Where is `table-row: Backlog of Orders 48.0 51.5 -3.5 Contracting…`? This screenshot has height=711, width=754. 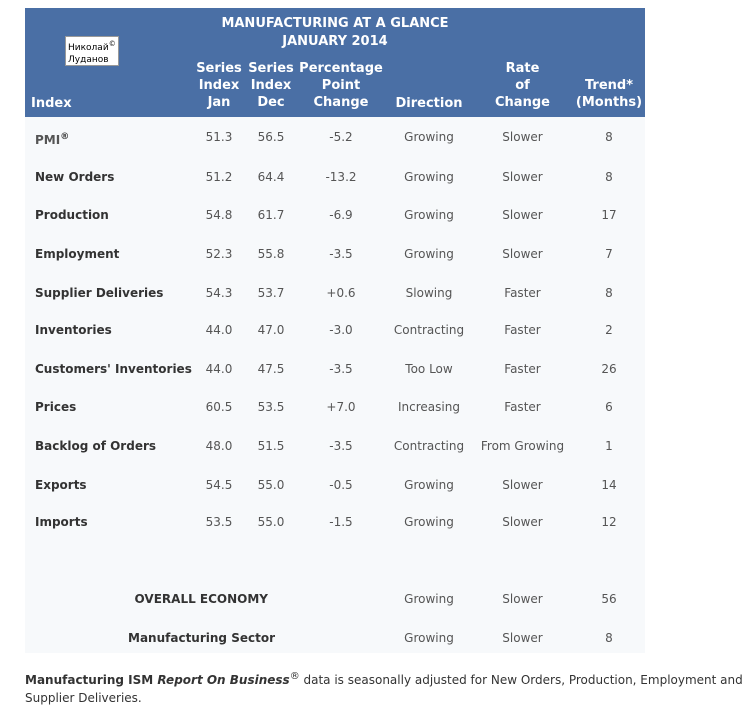
table-row: Backlog of Orders 48.0 51.5 -3.5 Contracting… is located at coordinates (335, 446).